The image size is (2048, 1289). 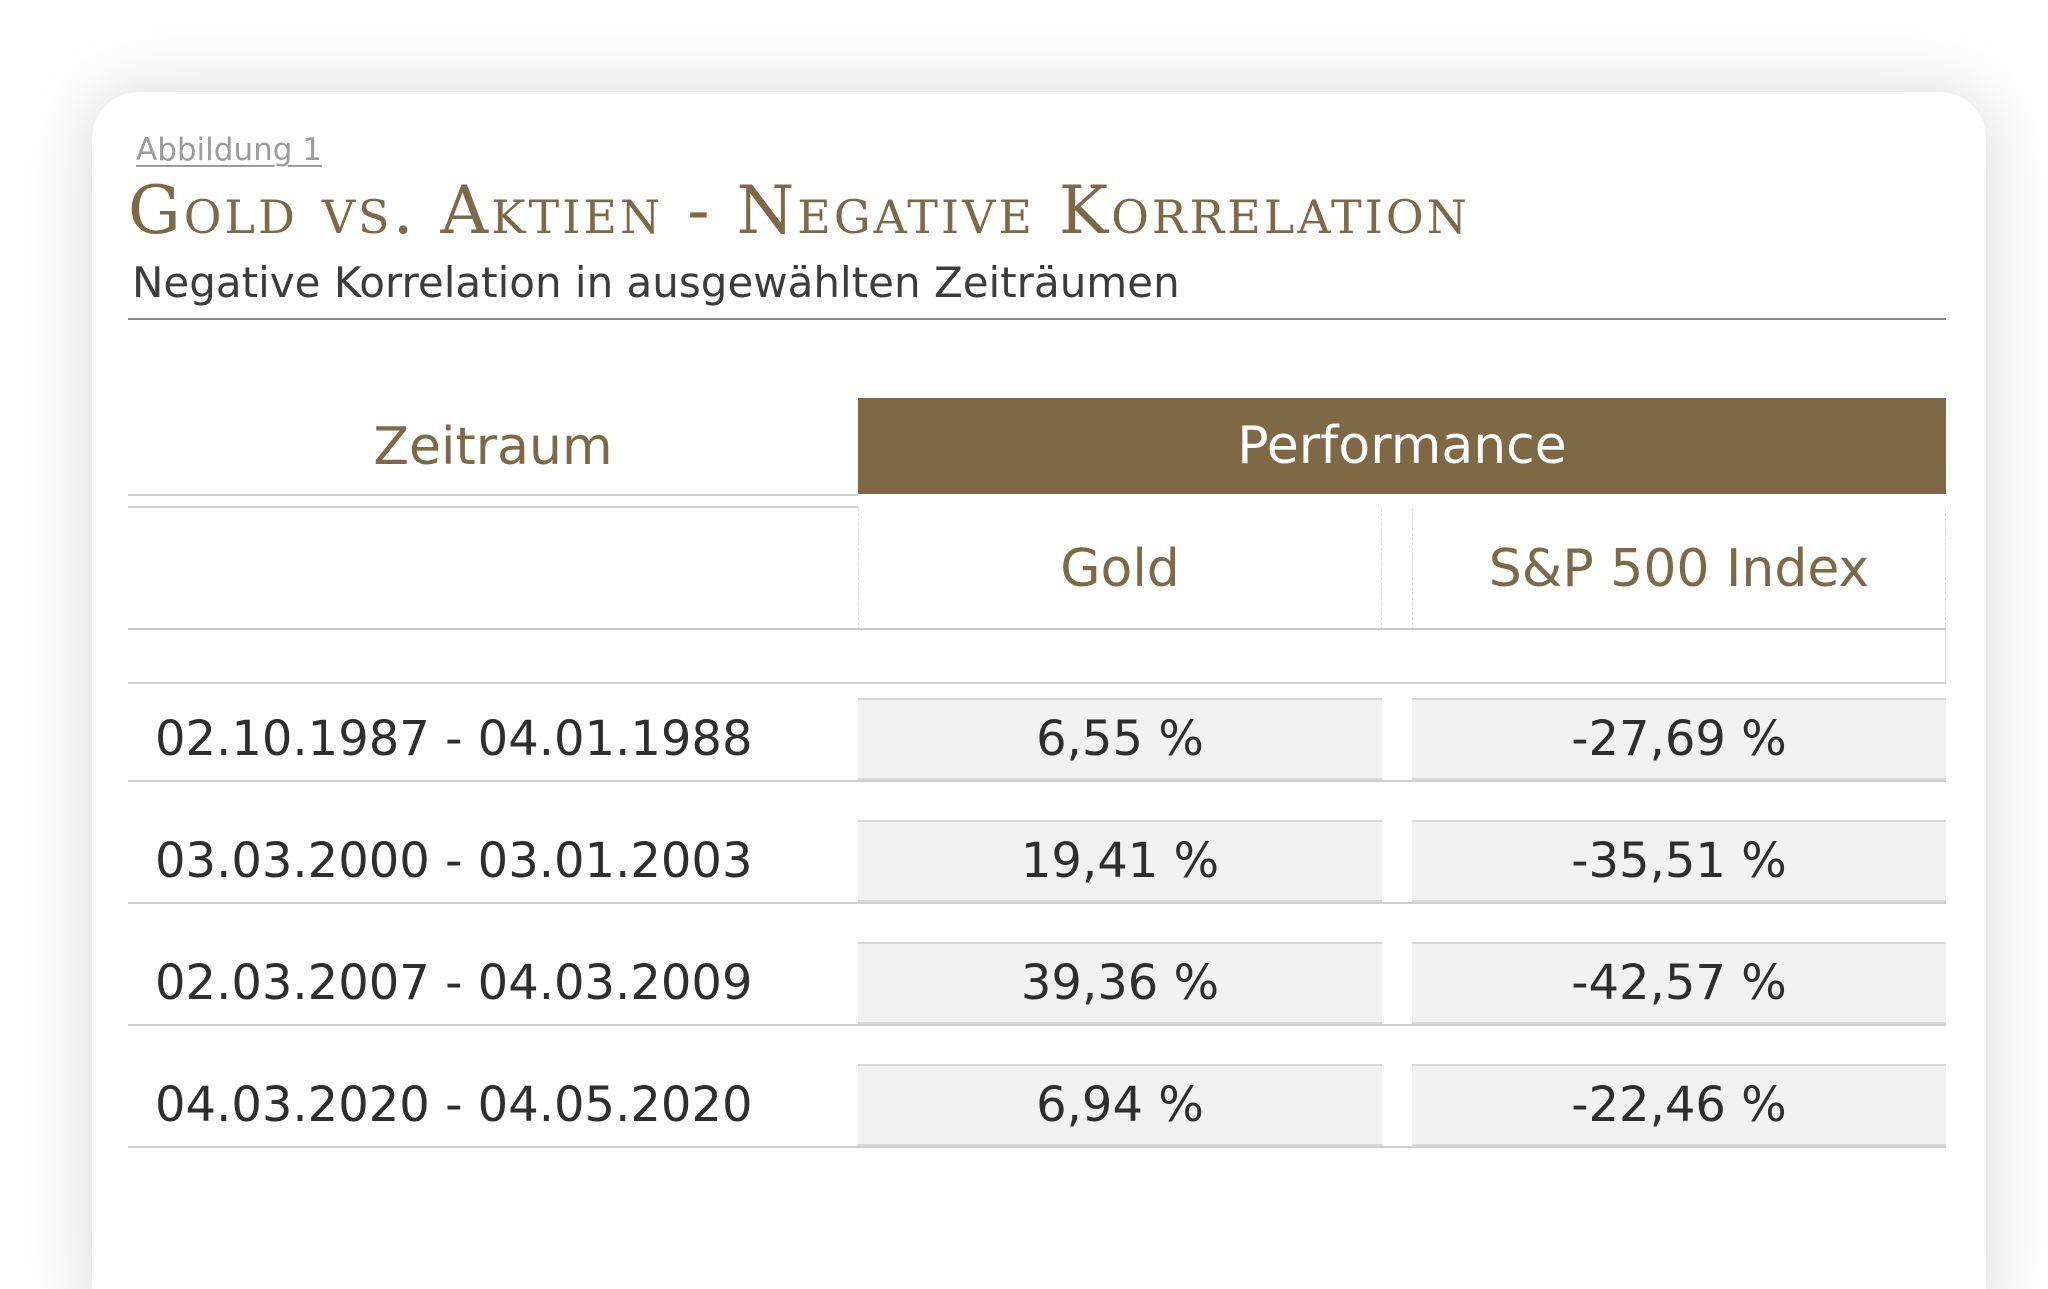 What do you see at coordinates (1120, 569) in the screenshot?
I see `header-gold: Gold` at bounding box center [1120, 569].